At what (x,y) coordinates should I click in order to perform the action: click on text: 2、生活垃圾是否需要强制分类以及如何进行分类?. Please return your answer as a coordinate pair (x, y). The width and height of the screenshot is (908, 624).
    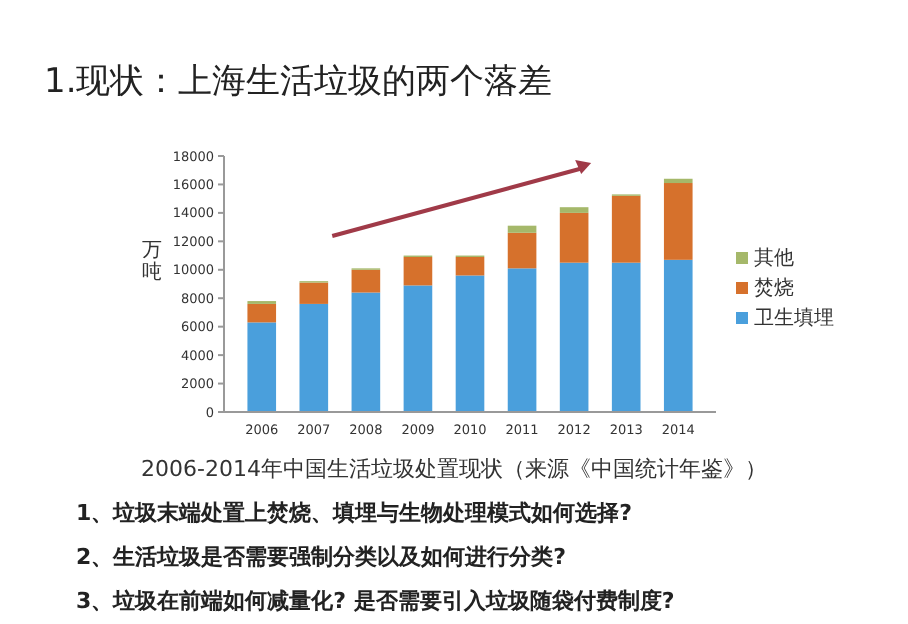
    Looking at the image, I should click on (321, 557).